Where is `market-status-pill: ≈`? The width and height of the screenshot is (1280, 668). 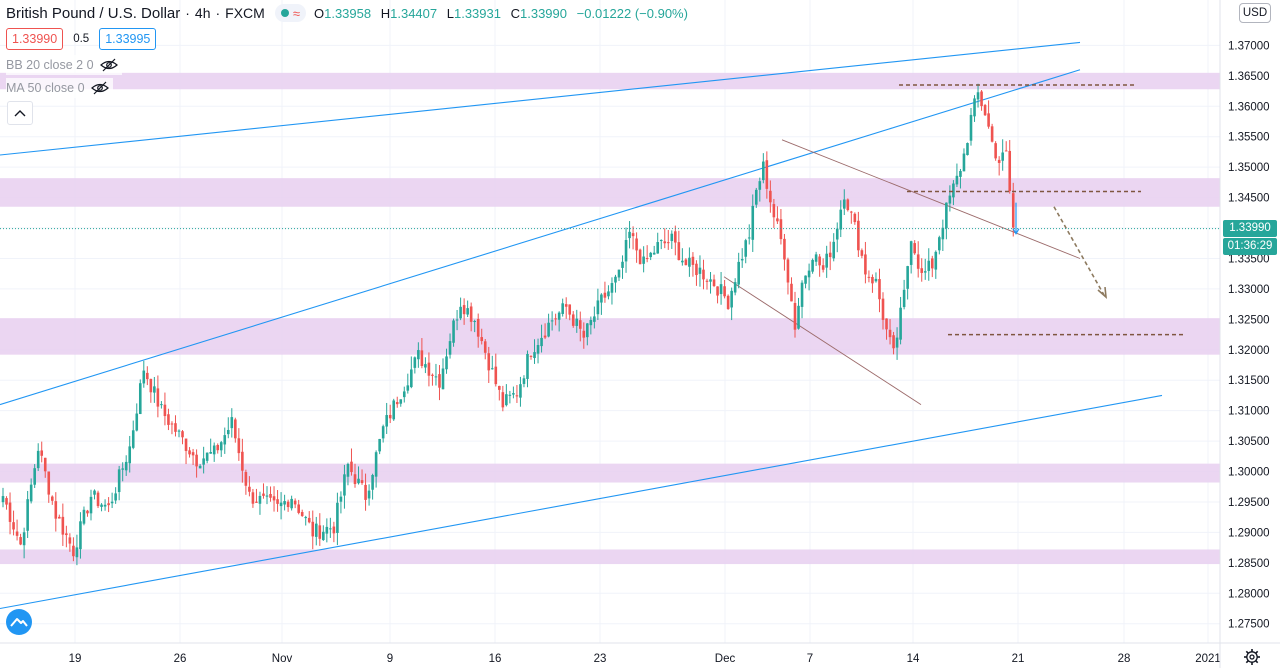 market-status-pill: ≈ is located at coordinates (290, 13).